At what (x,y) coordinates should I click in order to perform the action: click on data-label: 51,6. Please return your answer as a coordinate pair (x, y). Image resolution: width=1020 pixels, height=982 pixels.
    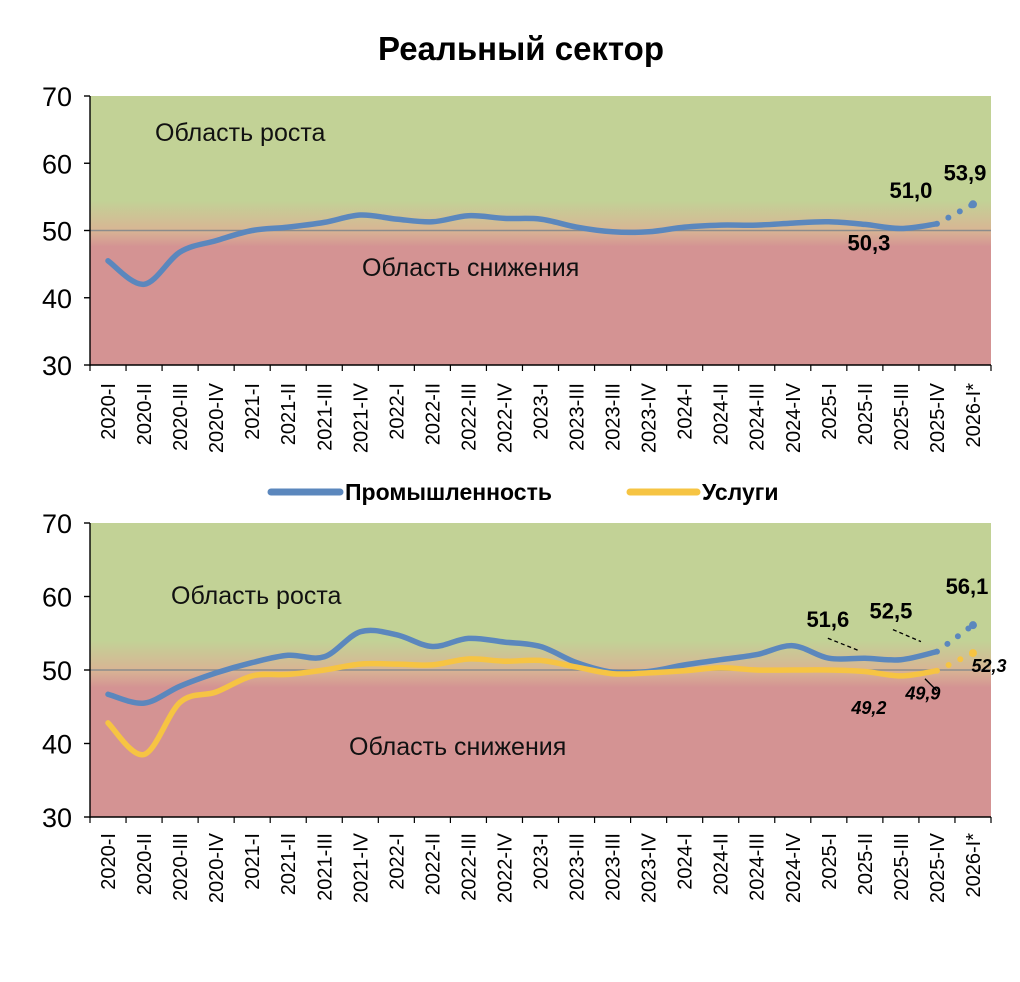
    Looking at the image, I should click on (827, 619).